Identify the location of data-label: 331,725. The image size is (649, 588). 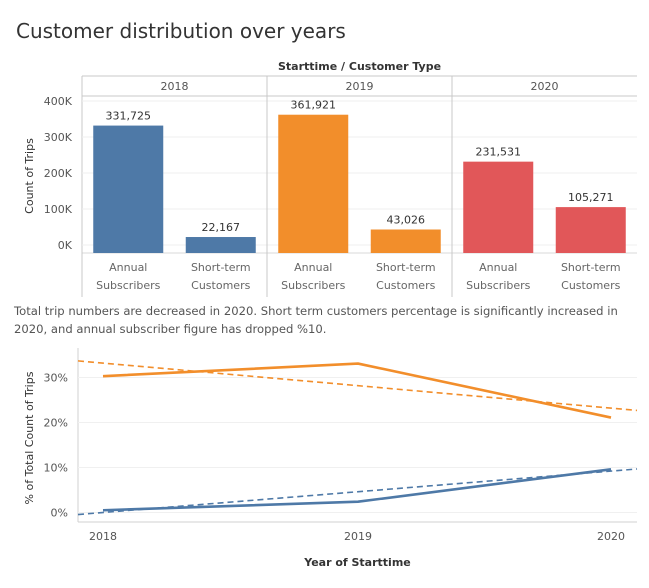
(129, 116).